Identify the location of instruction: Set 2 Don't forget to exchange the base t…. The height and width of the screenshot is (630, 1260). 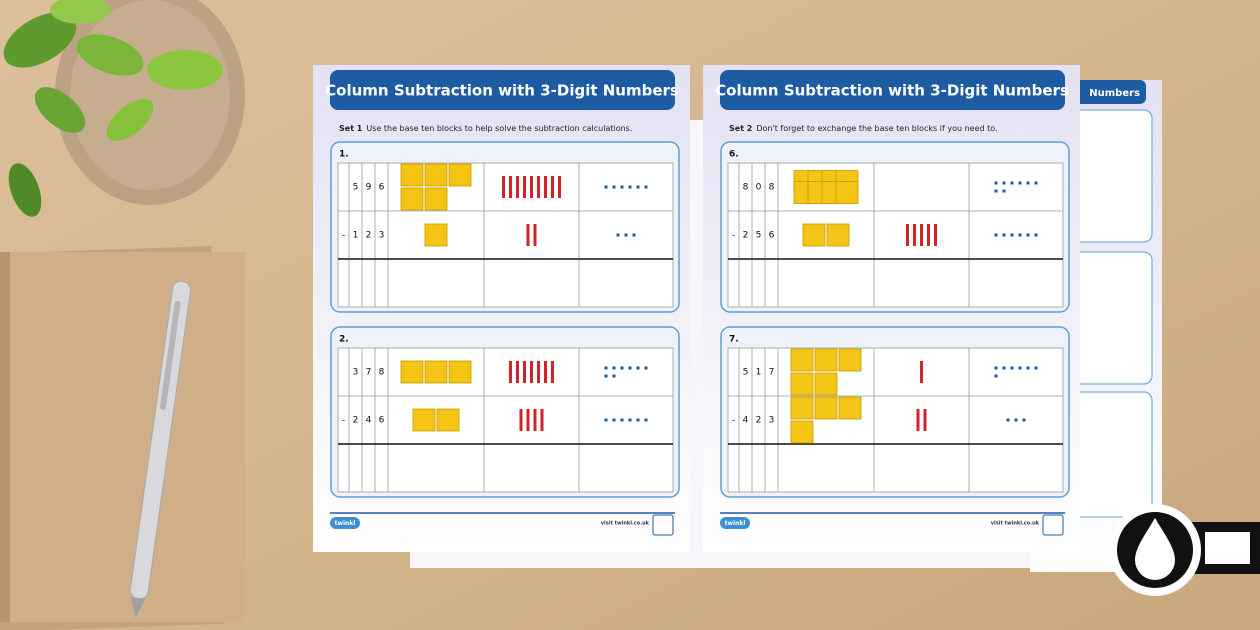
(863, 128).